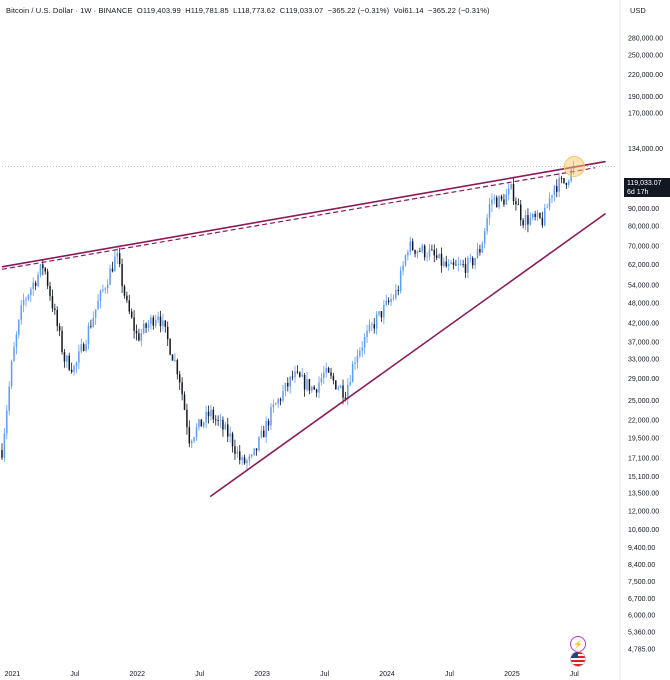  Describe the element at coordinates (645, 97) in the screenshot. I see `y-tick-label: 190,000.00` at that location.